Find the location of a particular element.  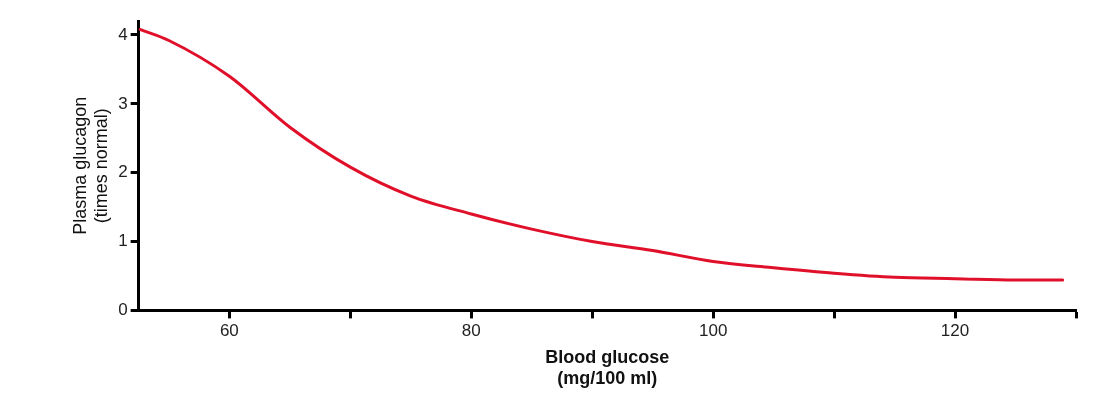

y-tick-label: 2 is located at coordinates (123, 172).